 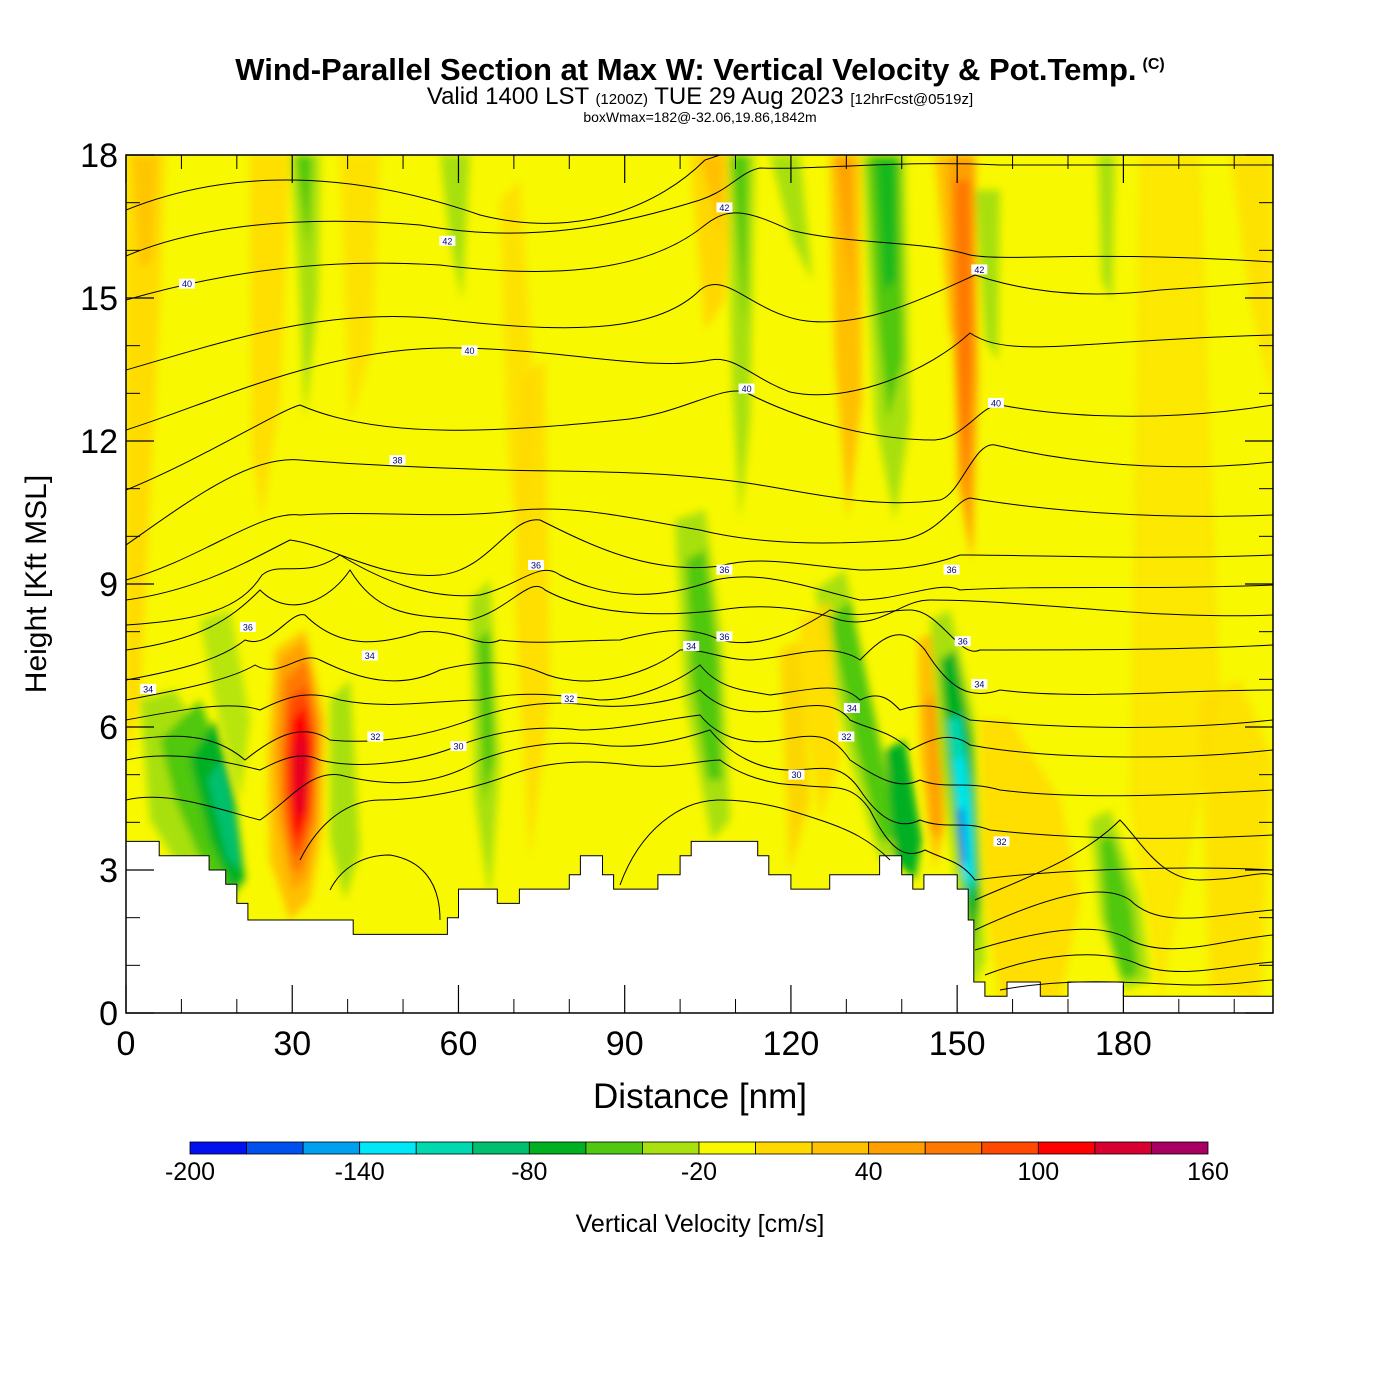 What do you see at coordinates (1123, 1044) in the screenshot?
I see `x-tick-label: 180` at bounding box center [1123, 1044].